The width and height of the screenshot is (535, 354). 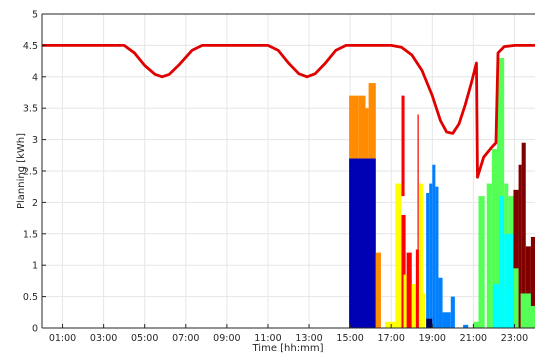 What do you see at coordinates (349, 338) in the screenshot?
I see `x-tick-label-7: 15:00` at bounding box center [349, 338].